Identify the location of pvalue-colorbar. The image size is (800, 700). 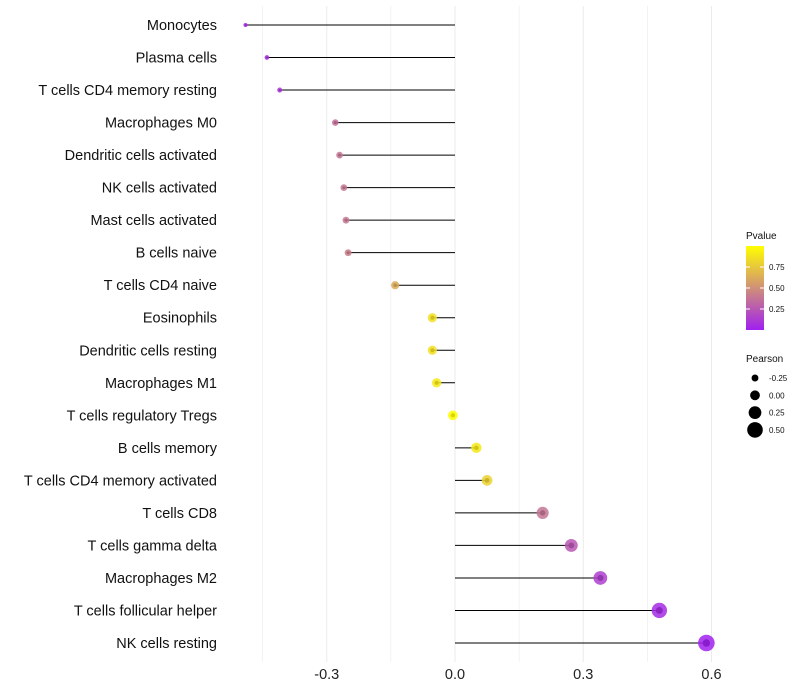
(755, 288).